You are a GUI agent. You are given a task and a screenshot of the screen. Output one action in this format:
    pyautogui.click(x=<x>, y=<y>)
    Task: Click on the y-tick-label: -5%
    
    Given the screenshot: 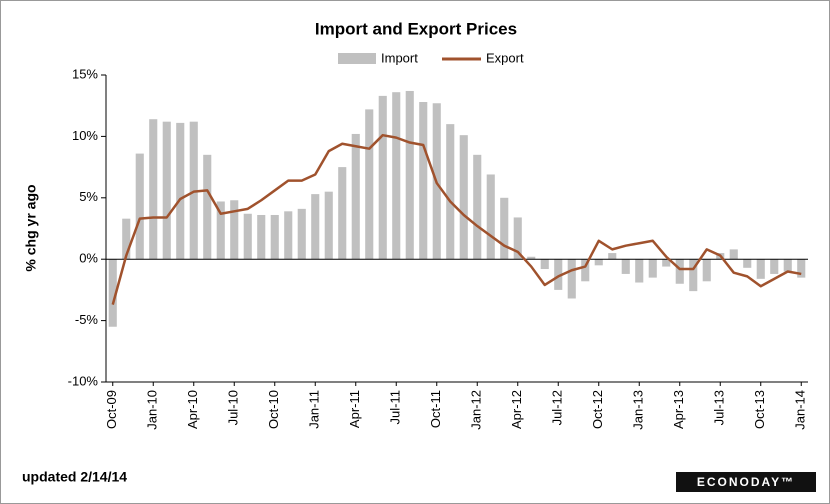 What is the action you would take?
    pyautogui.click(x=87, y=319)
    